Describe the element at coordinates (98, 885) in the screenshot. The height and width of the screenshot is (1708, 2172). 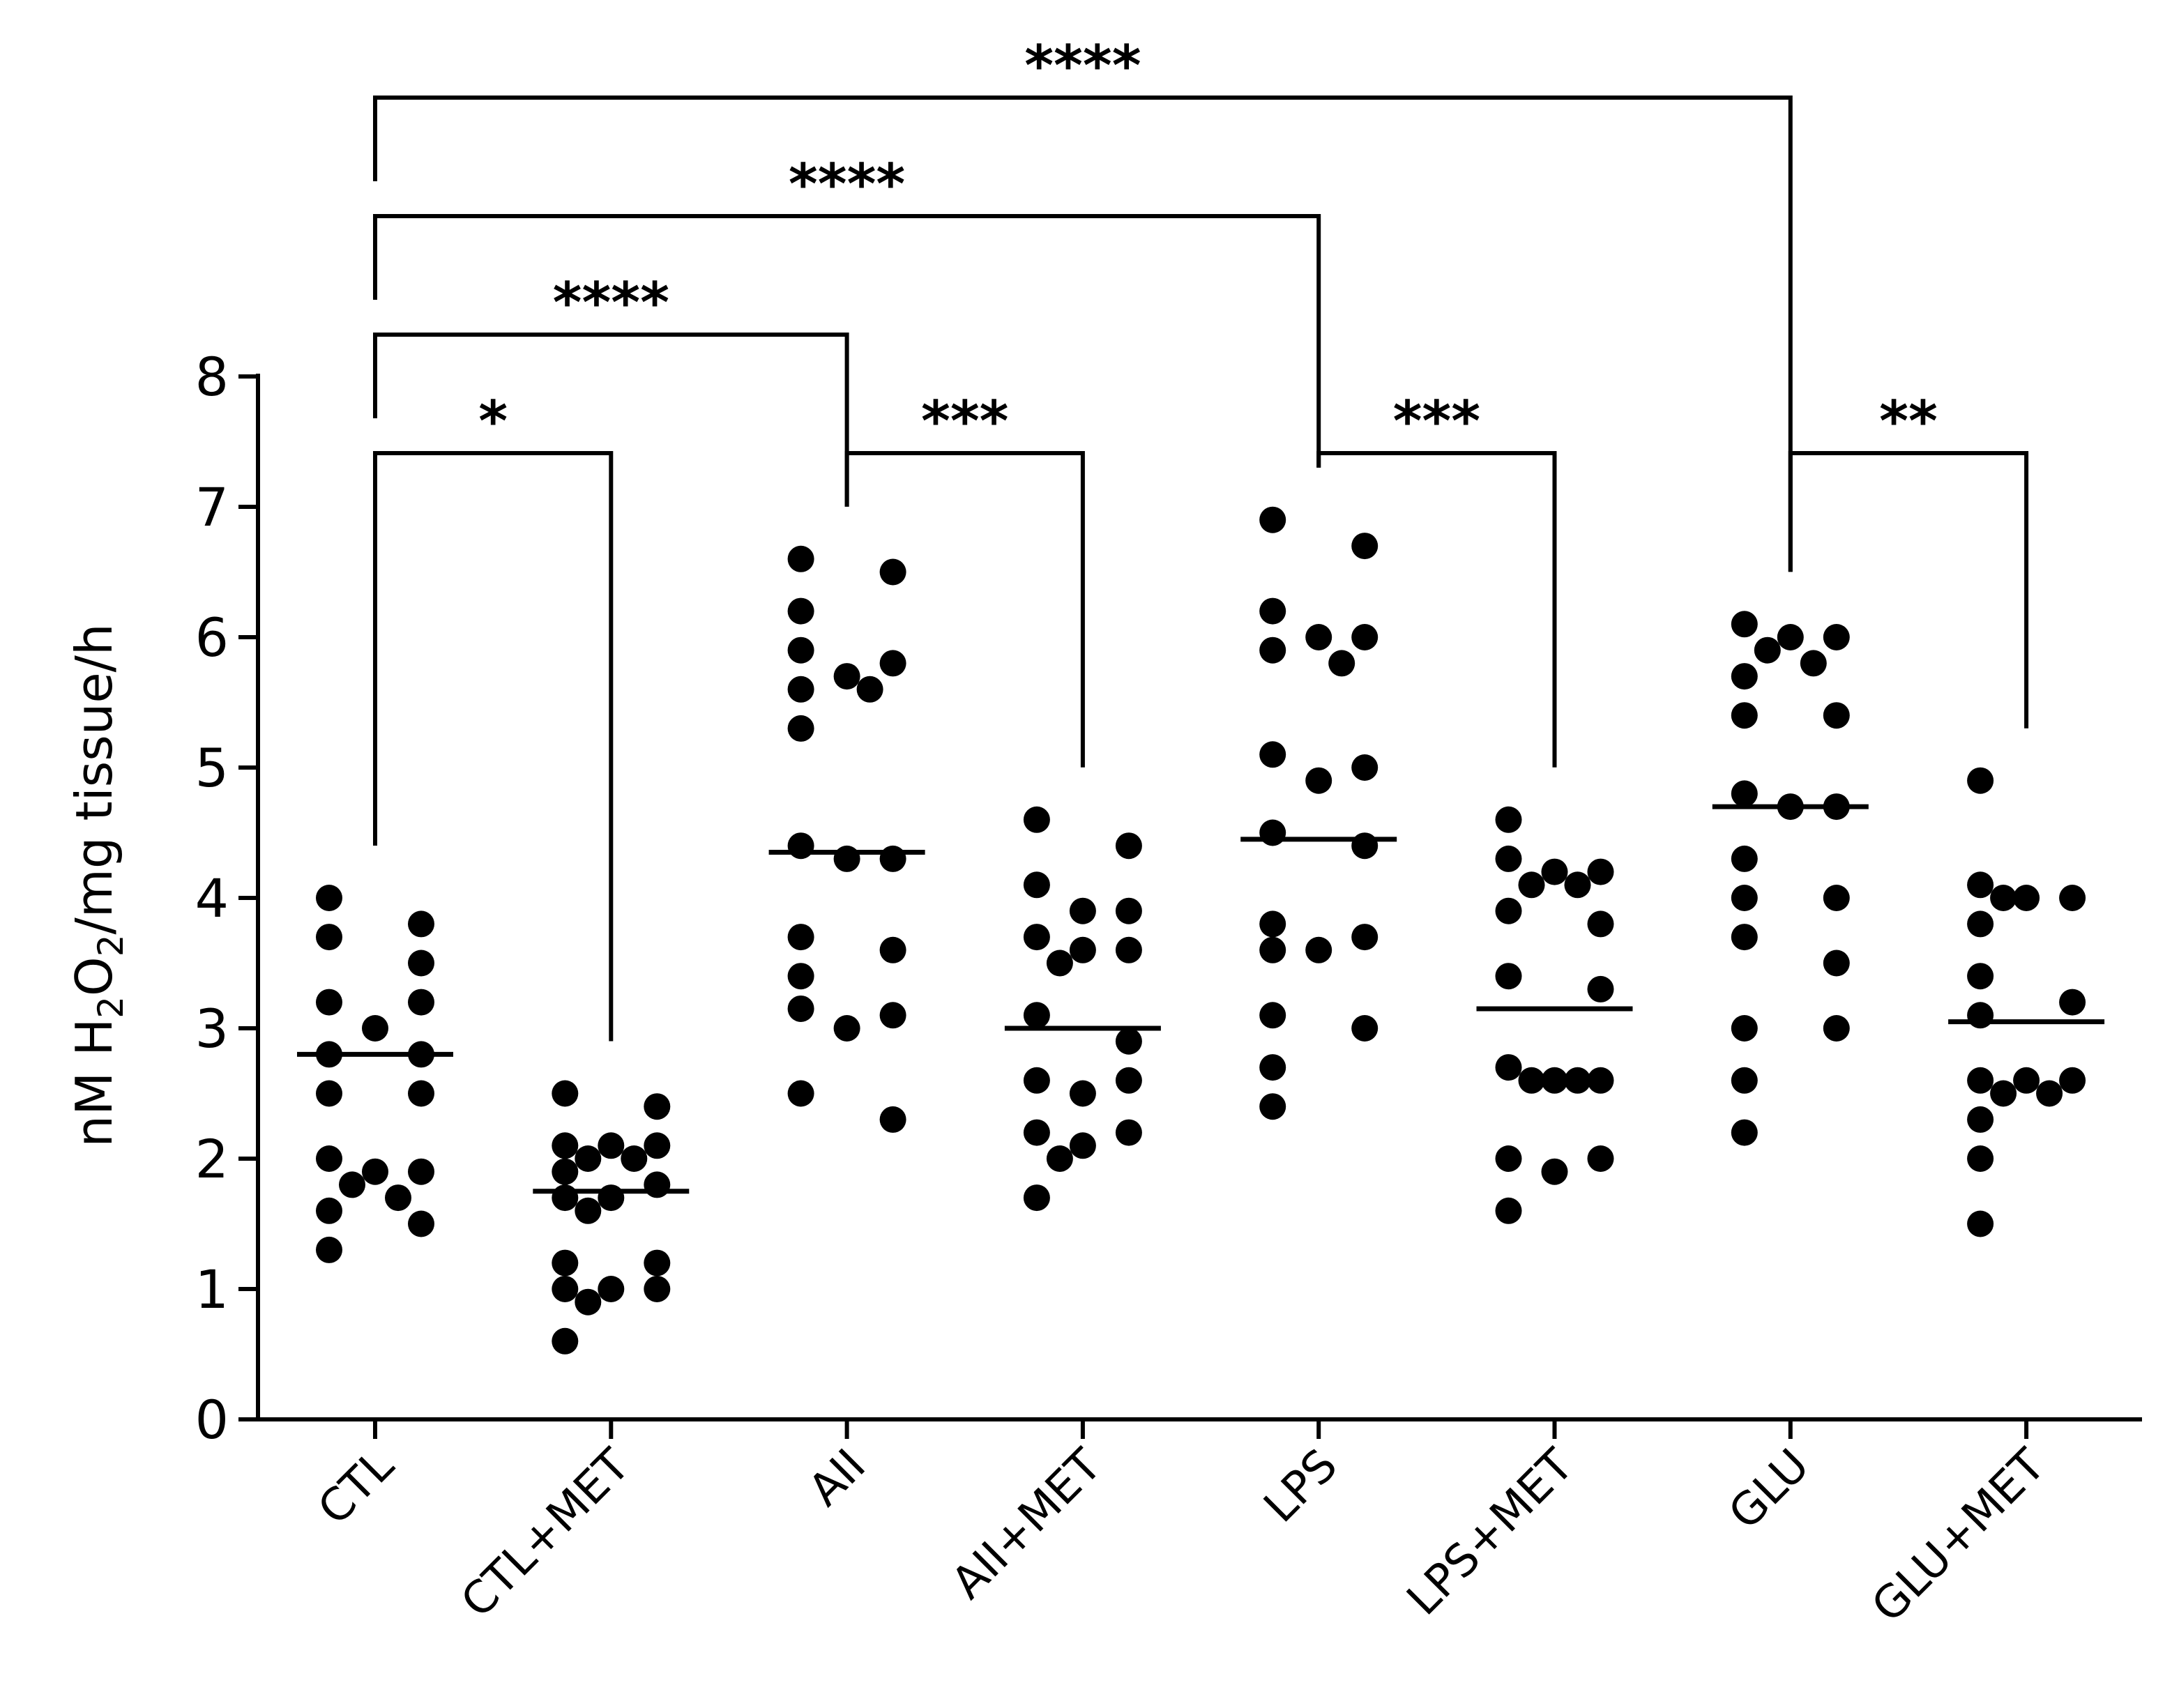
I see `y-axis-label: nM H2O2/mg tissue/h` at that location.